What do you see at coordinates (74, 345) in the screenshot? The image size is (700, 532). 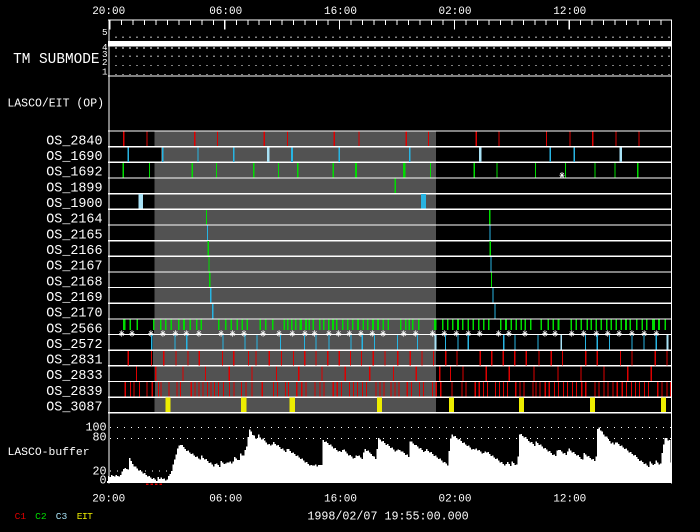 I see `svg-text: OS_2572` at bounding box center [74, 345].